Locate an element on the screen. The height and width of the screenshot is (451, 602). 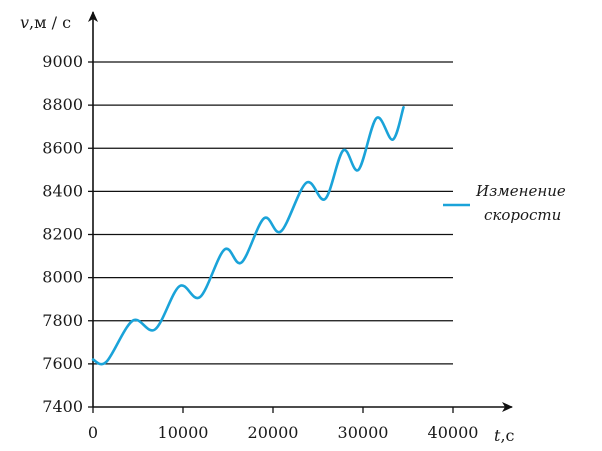
x-tick-label: 30000 is located at coordinates (363, 432).